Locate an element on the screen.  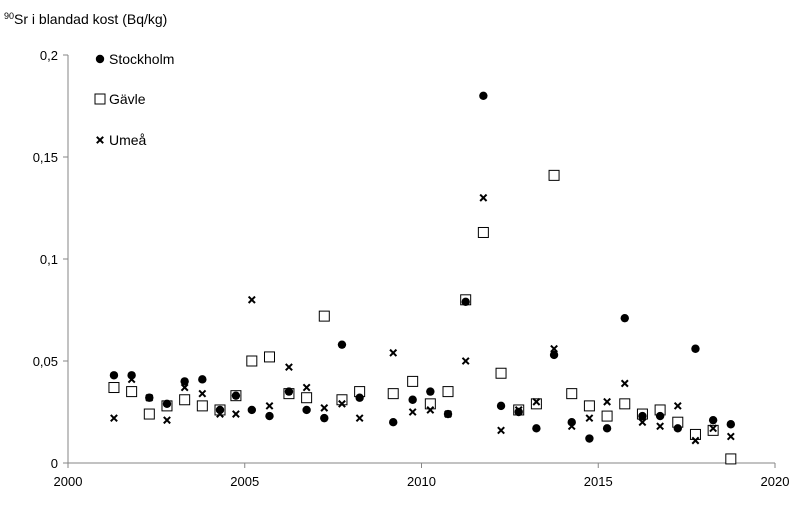
y-tick-label: 0,2 is located at coordinates (49, 55).